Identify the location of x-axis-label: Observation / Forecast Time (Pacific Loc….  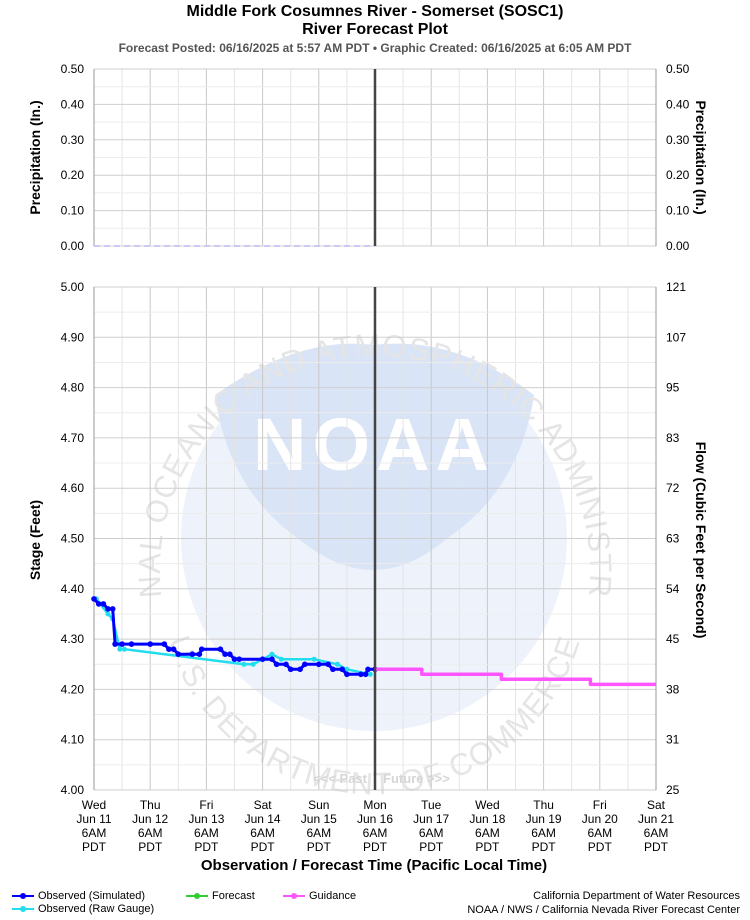
(374, 865).